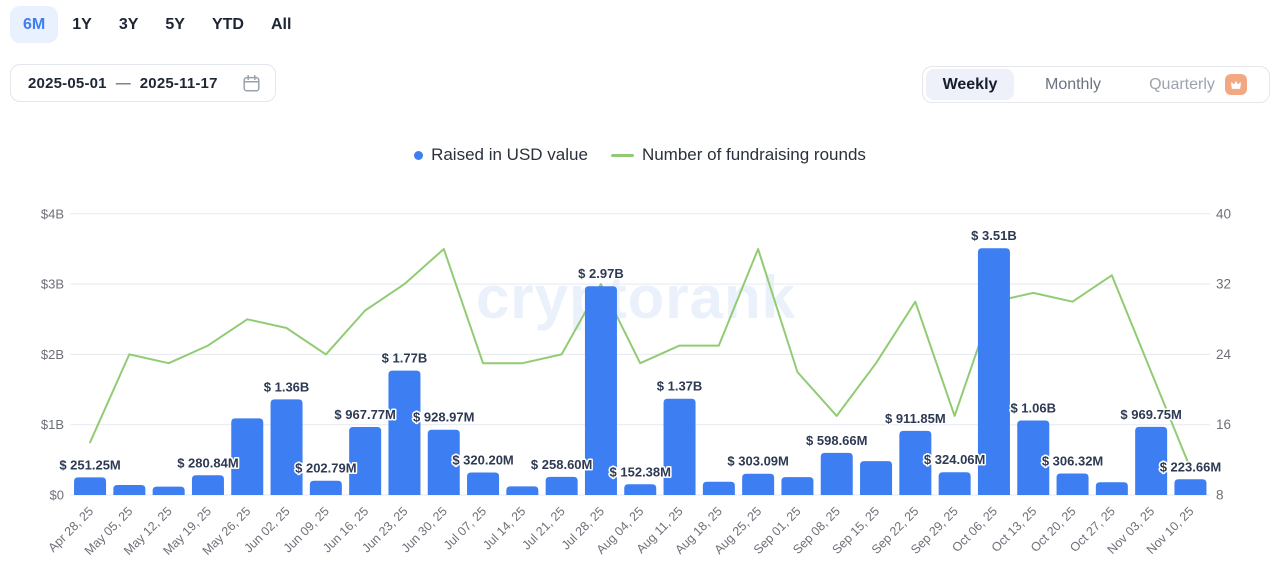 The height and width of the screenshot is (583, 1280). Describe the element at coordinates (419, 155) in the screenshot. I see `legend-dot-marker` at that location.